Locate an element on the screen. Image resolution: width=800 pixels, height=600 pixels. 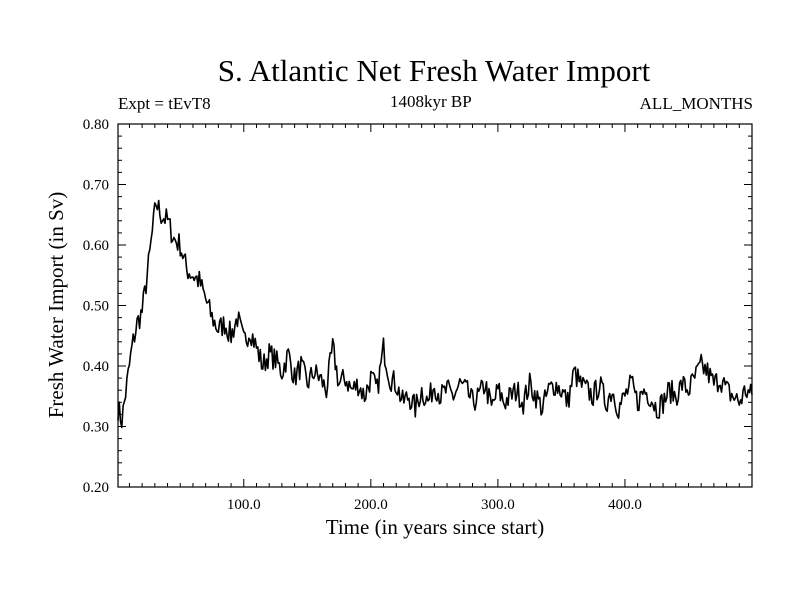
y-tick-label: 0.40 is located at coordinates (96, 367).